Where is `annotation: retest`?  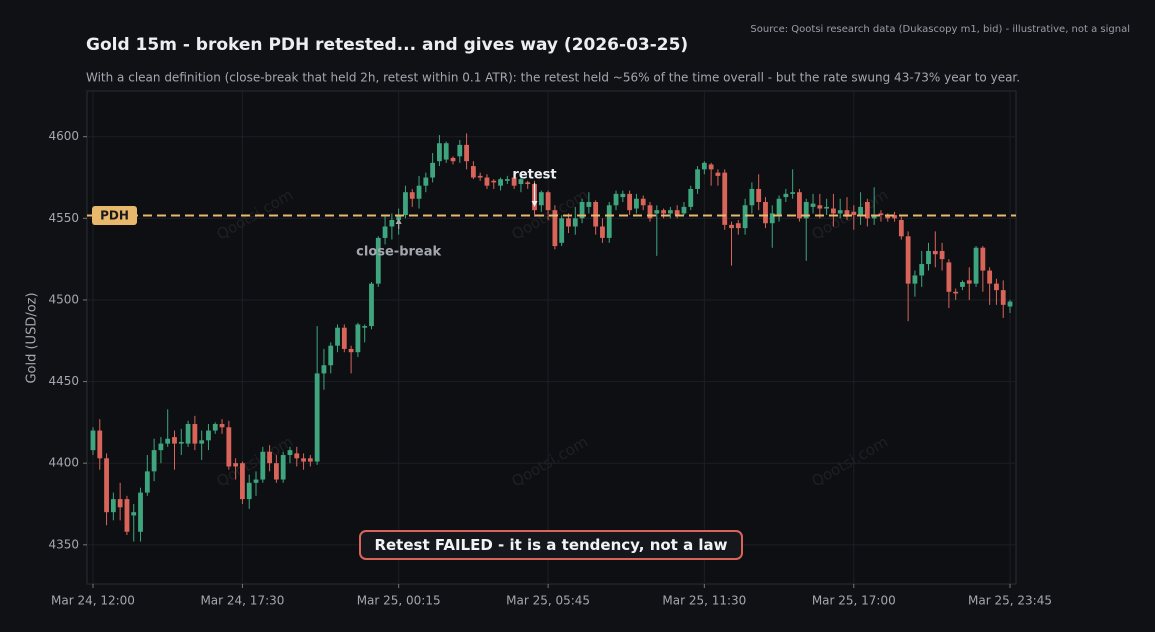 annotation: retest is located at coordinates (534, 175).